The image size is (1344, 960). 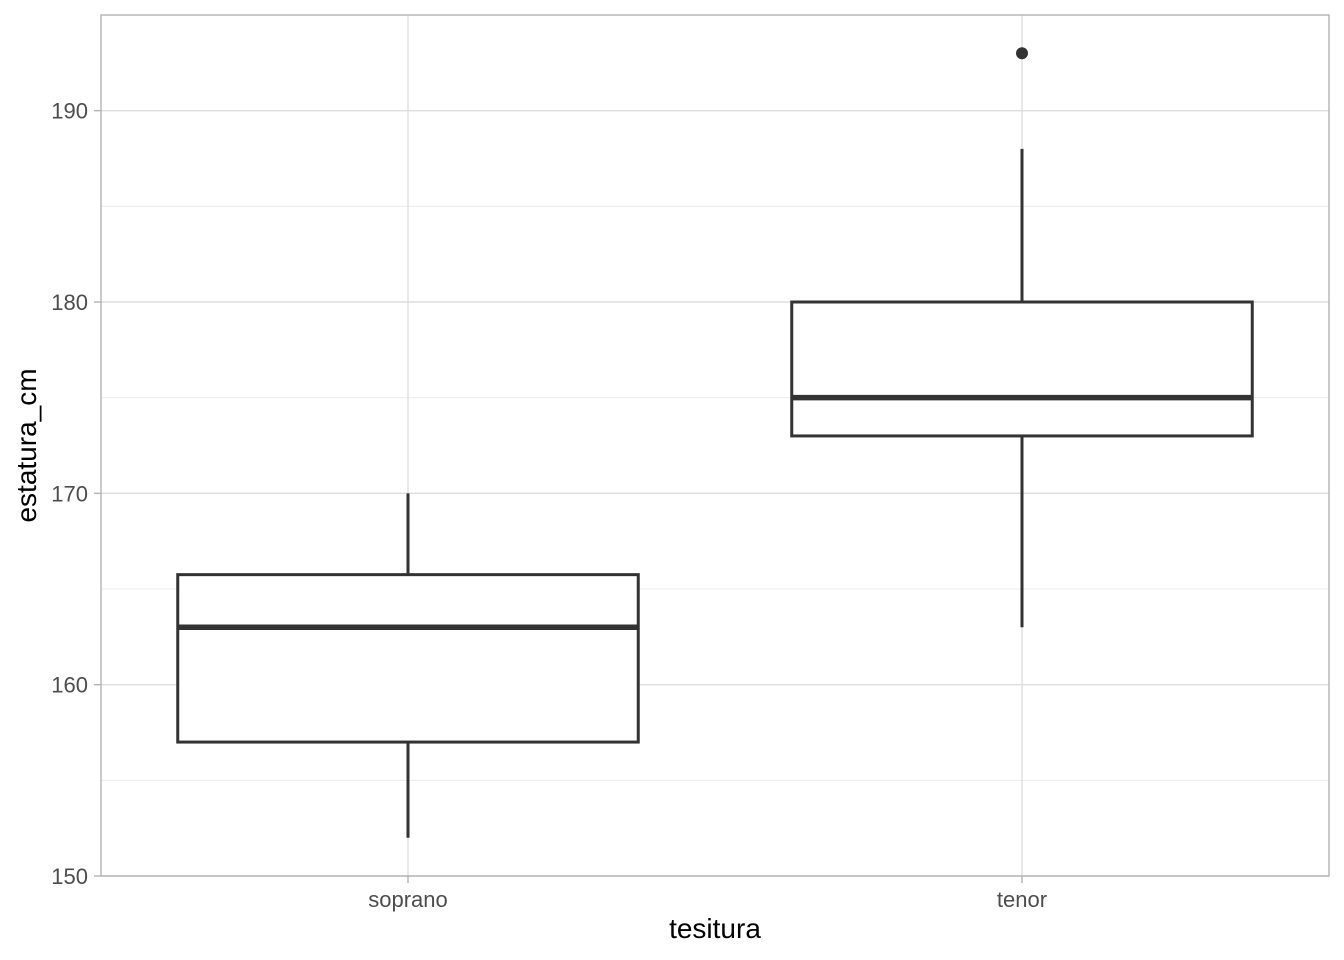 I want to click on y-axis-title: estatura_cm, so click(x=26, y=445).